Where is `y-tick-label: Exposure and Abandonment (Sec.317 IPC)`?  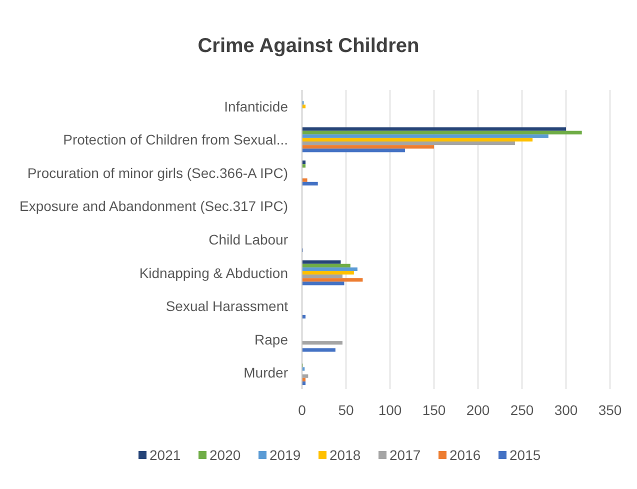
y-tick-label: Exposure and Abandonment (Sec.317 IPC) is located at coordinates (153, 206).